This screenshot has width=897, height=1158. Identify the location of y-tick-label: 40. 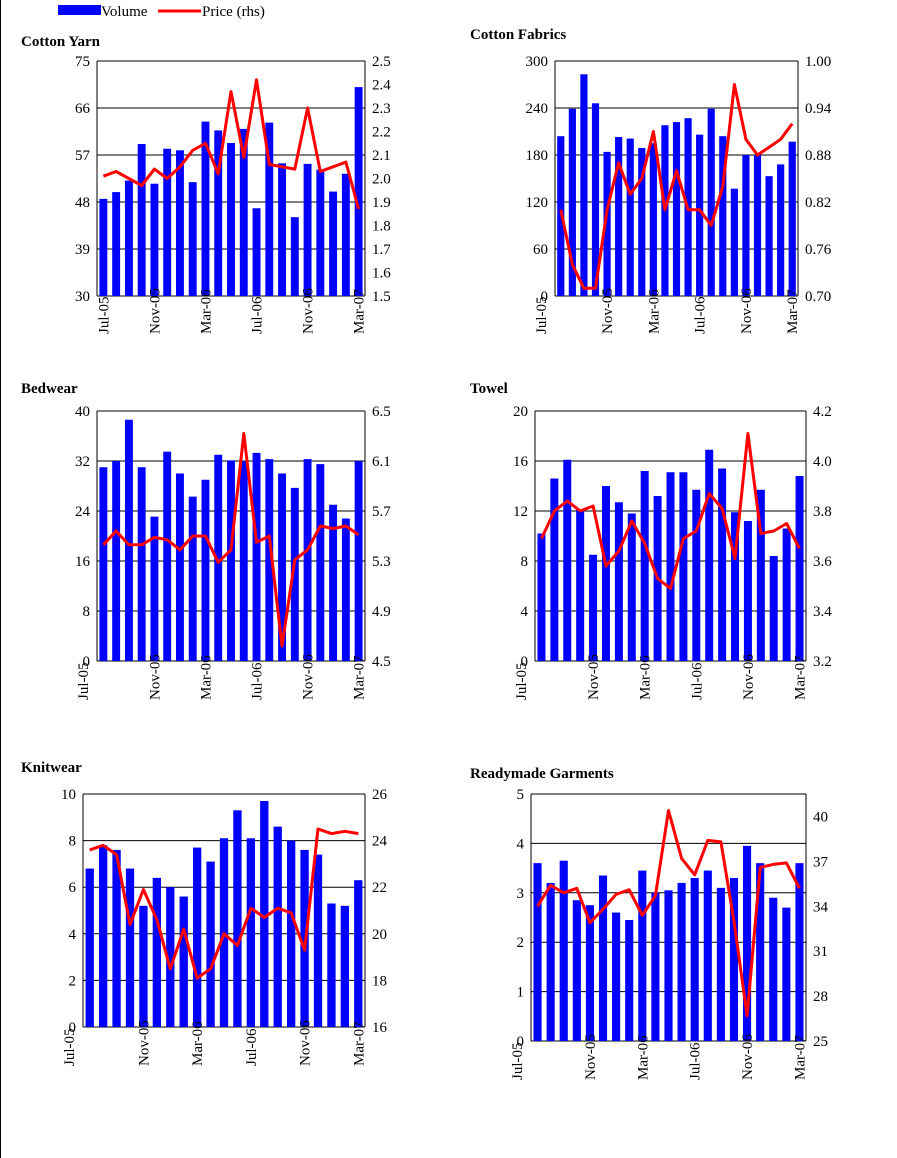
(82, 412).